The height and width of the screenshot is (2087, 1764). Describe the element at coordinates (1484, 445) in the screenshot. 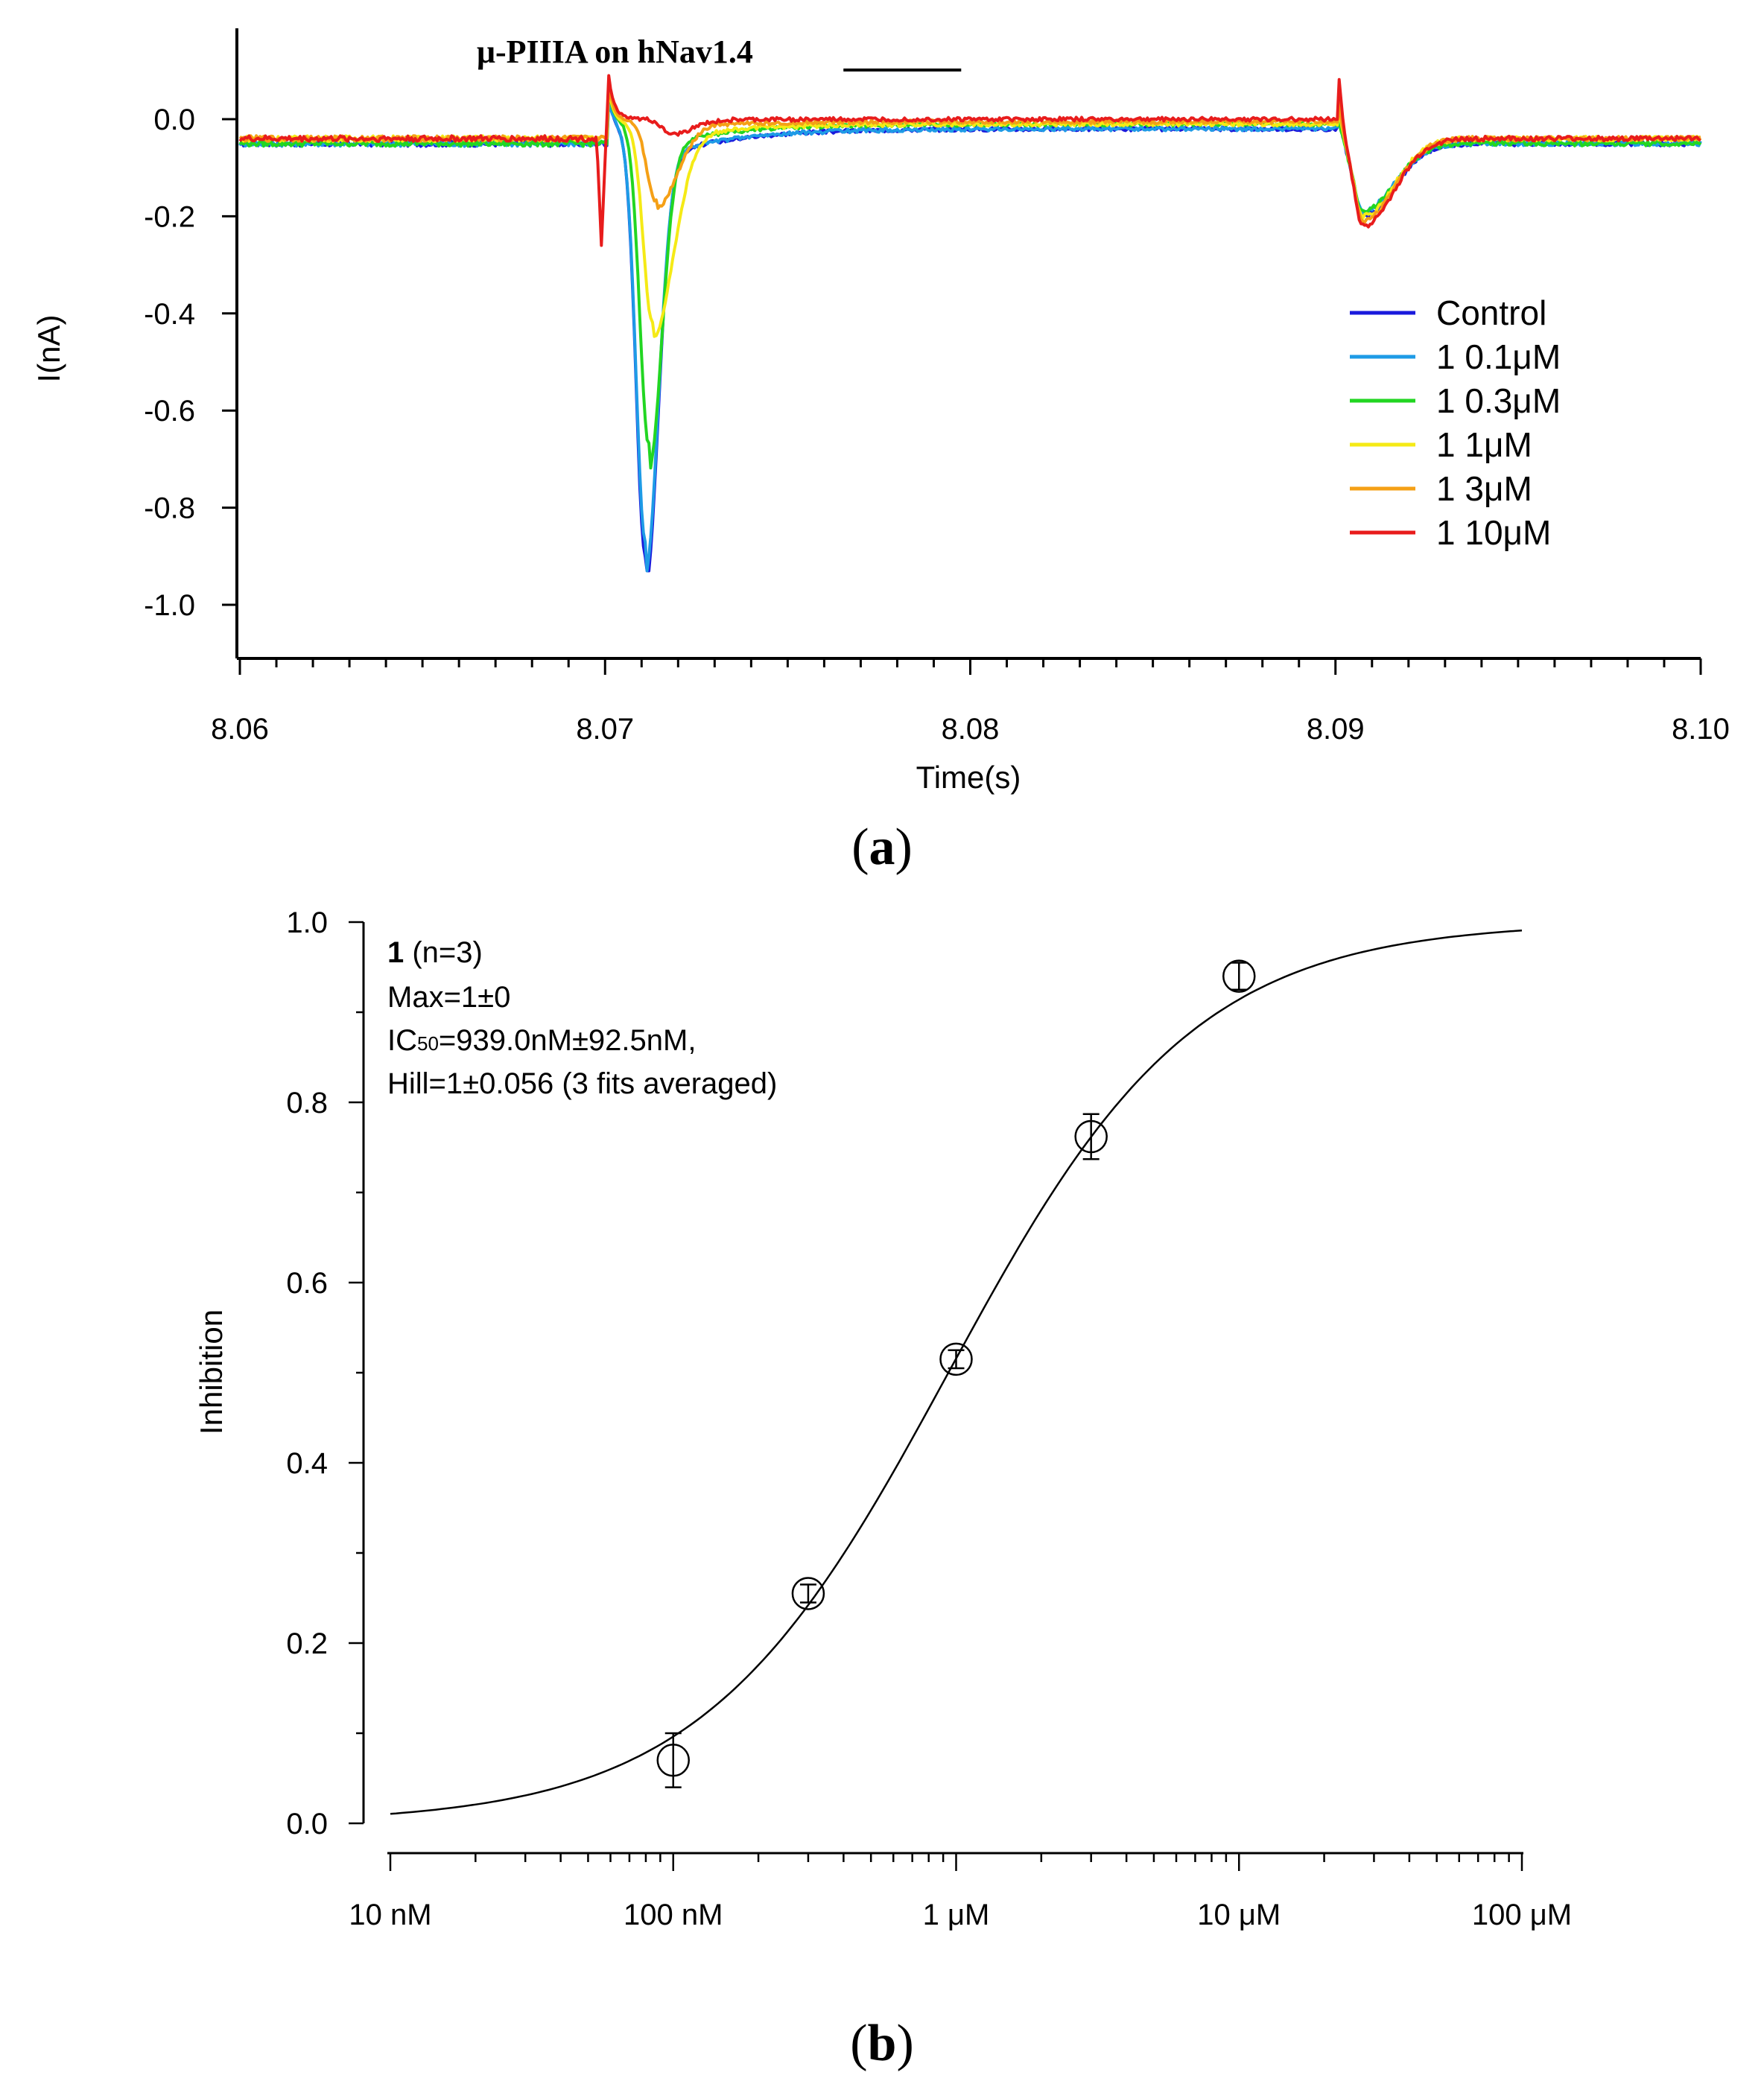

I see `legend-label: 1 1μM` at that location.